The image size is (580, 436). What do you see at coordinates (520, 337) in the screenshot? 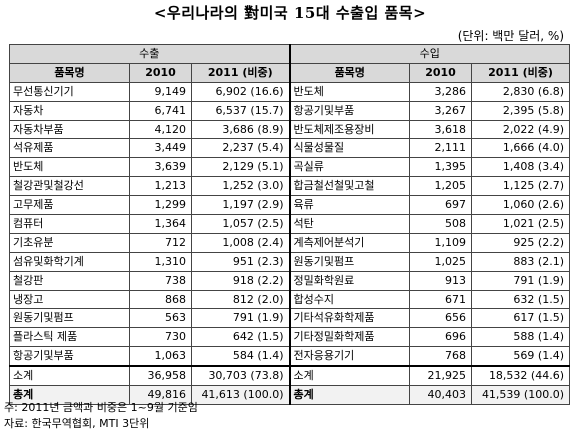
I see `import-value-2011: 588 (1.4)` at bounding box center [520, 337].